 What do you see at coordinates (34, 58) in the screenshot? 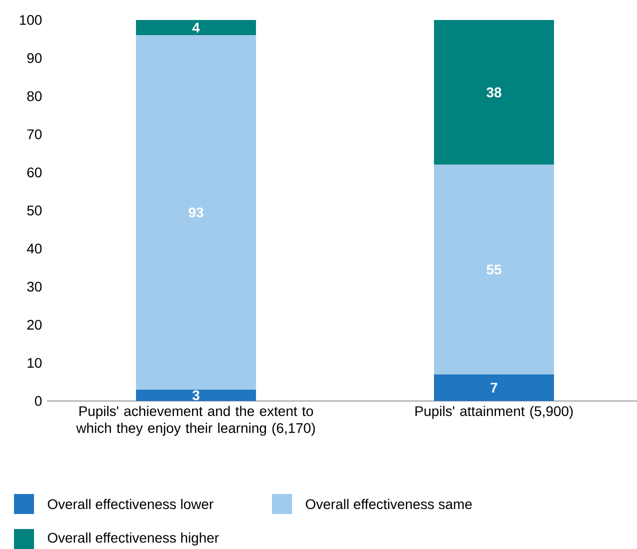
I see `y-tick-label: 90` at bounding box center [34, 58].